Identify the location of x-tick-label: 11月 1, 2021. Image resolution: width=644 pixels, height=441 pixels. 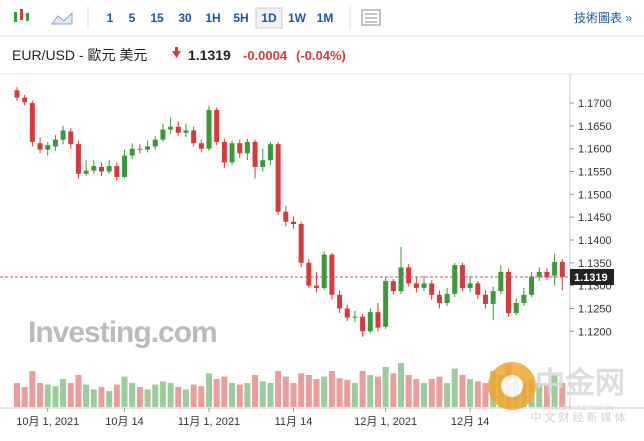
(209, 422).